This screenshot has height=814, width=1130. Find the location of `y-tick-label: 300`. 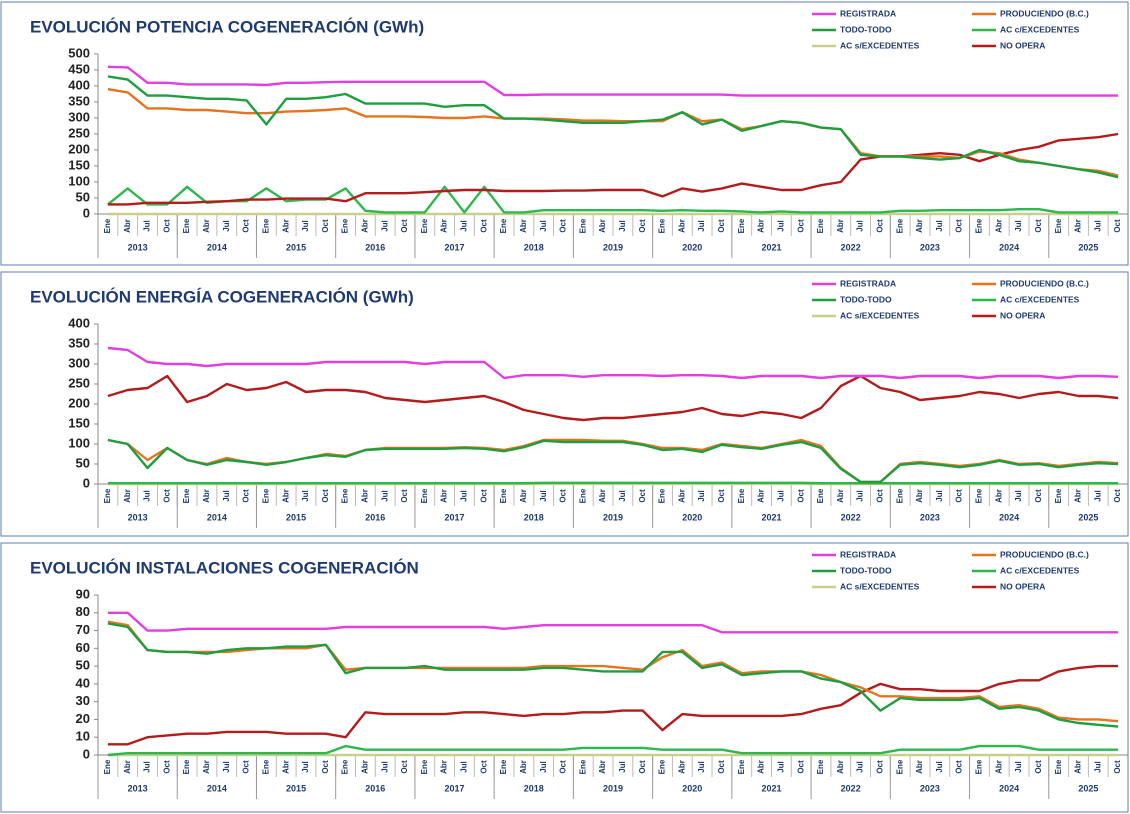

y-tick-label: 300 is located at coordinates (79, 116).